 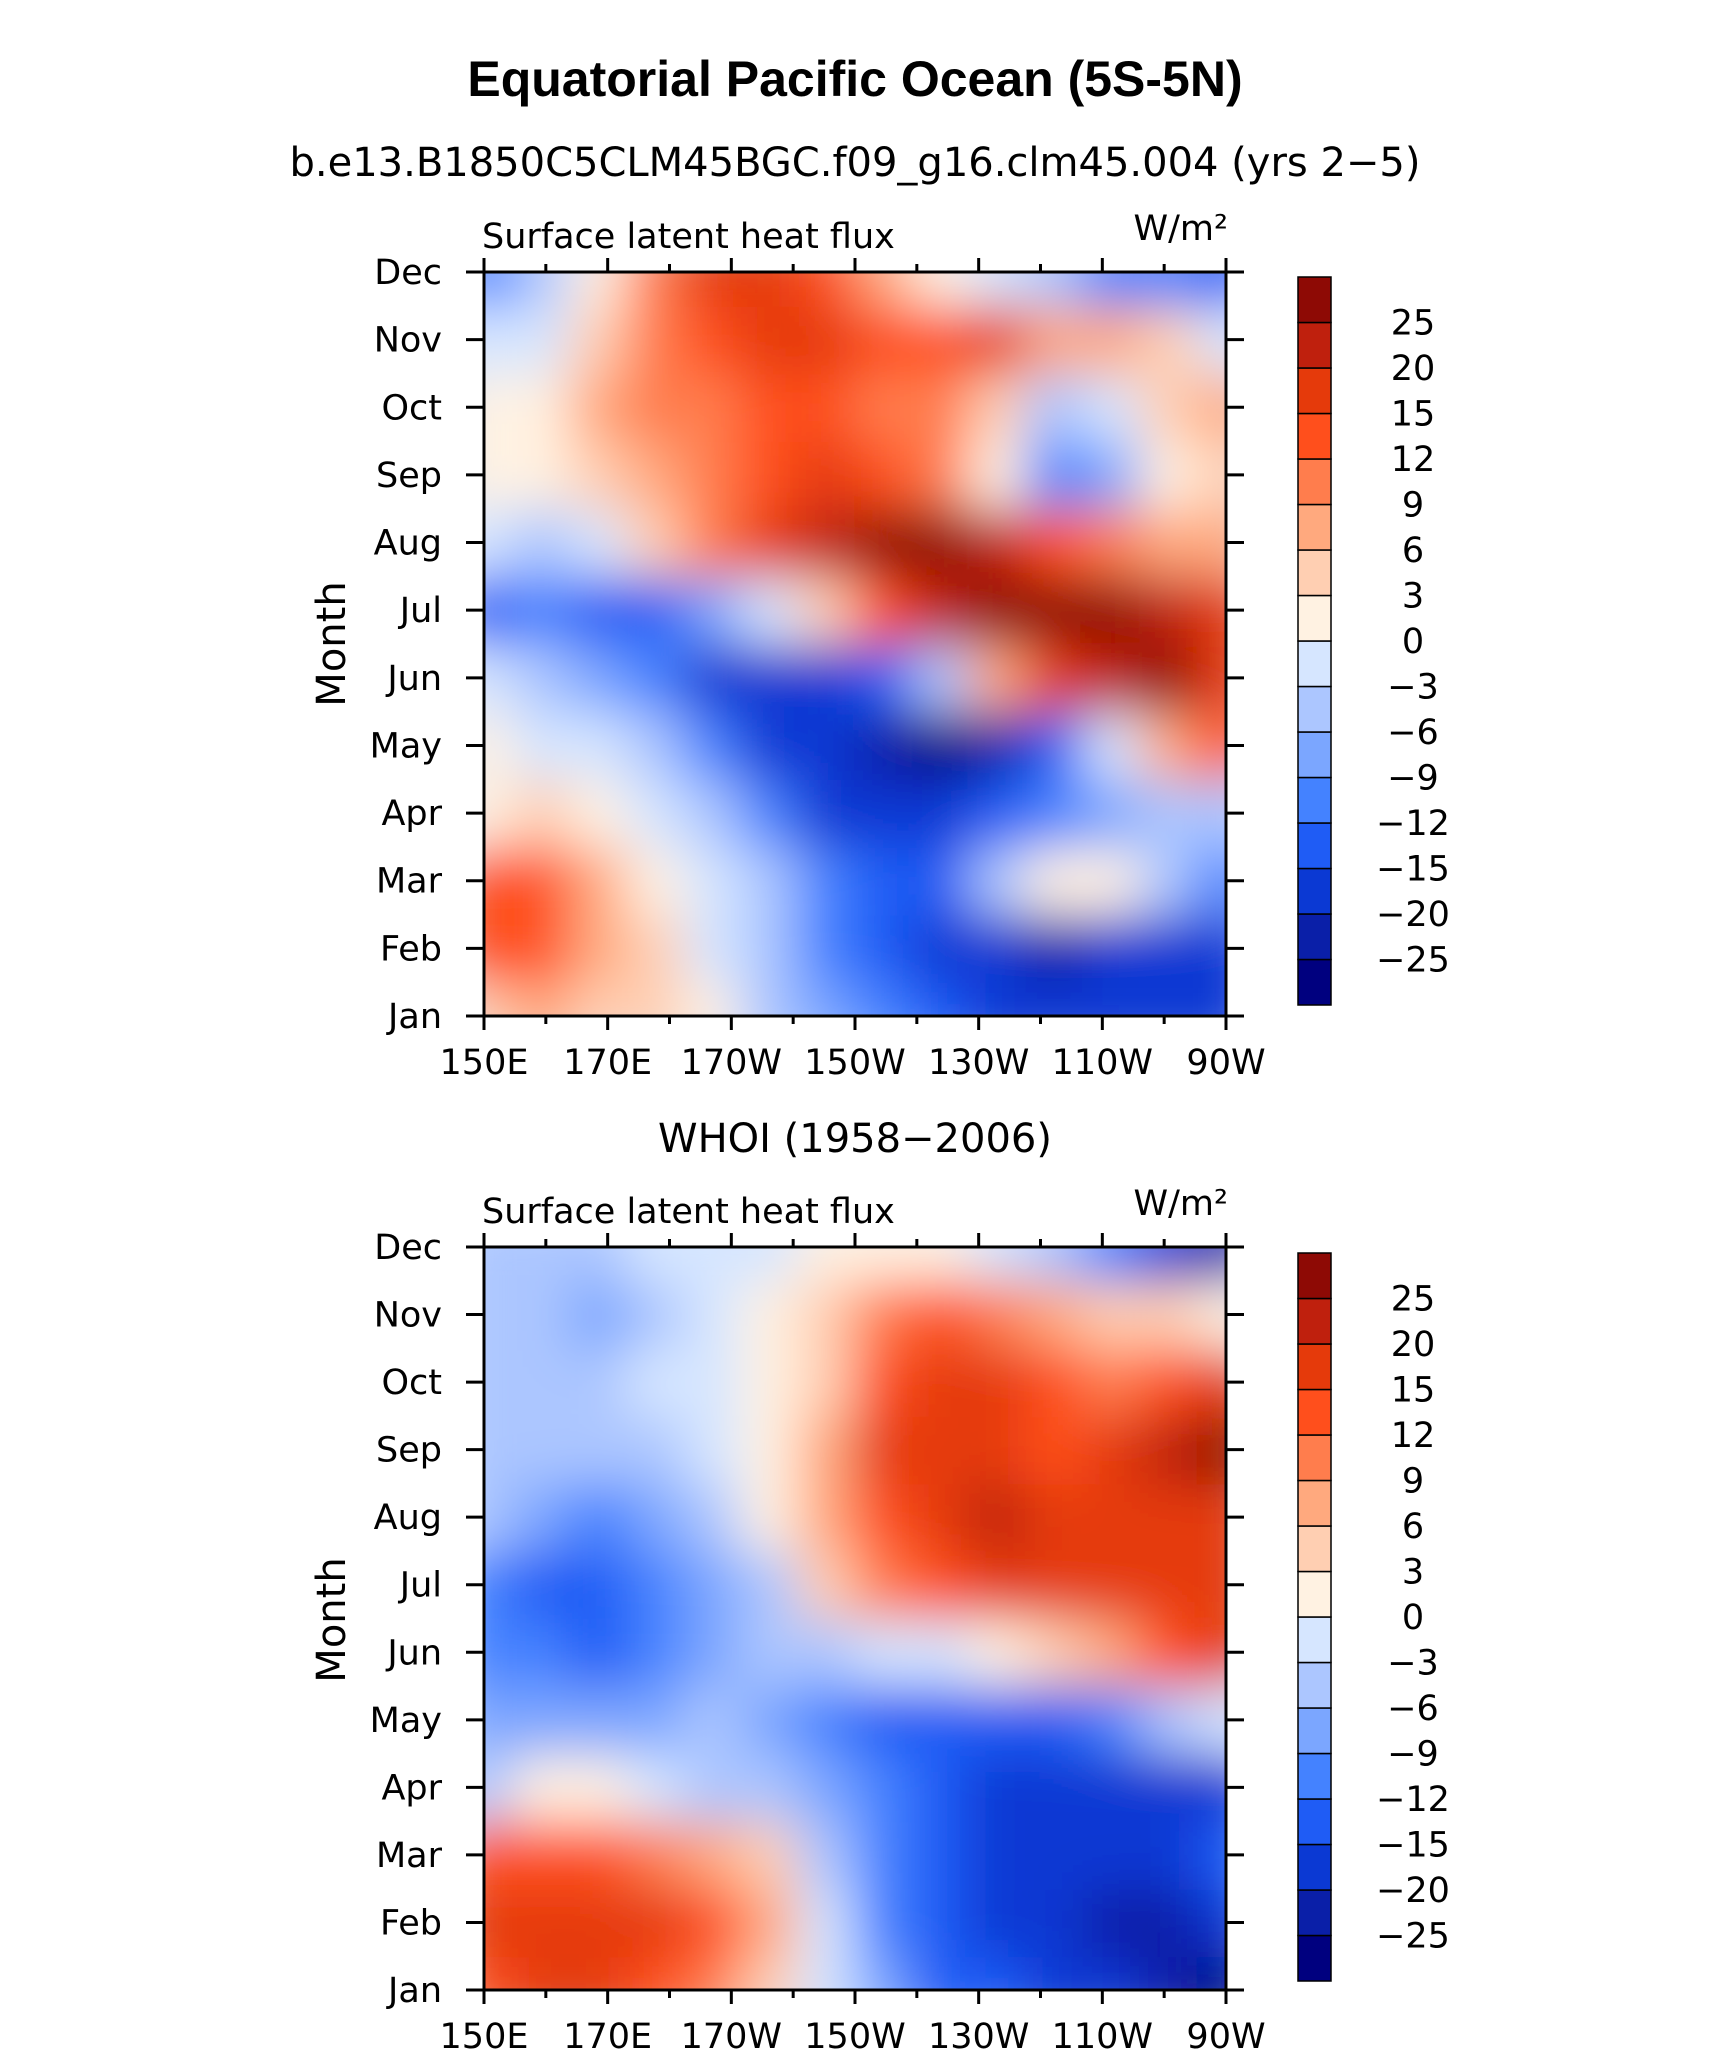 I want to click on colorbar-label: 6, so click(x=1413, y=1527).